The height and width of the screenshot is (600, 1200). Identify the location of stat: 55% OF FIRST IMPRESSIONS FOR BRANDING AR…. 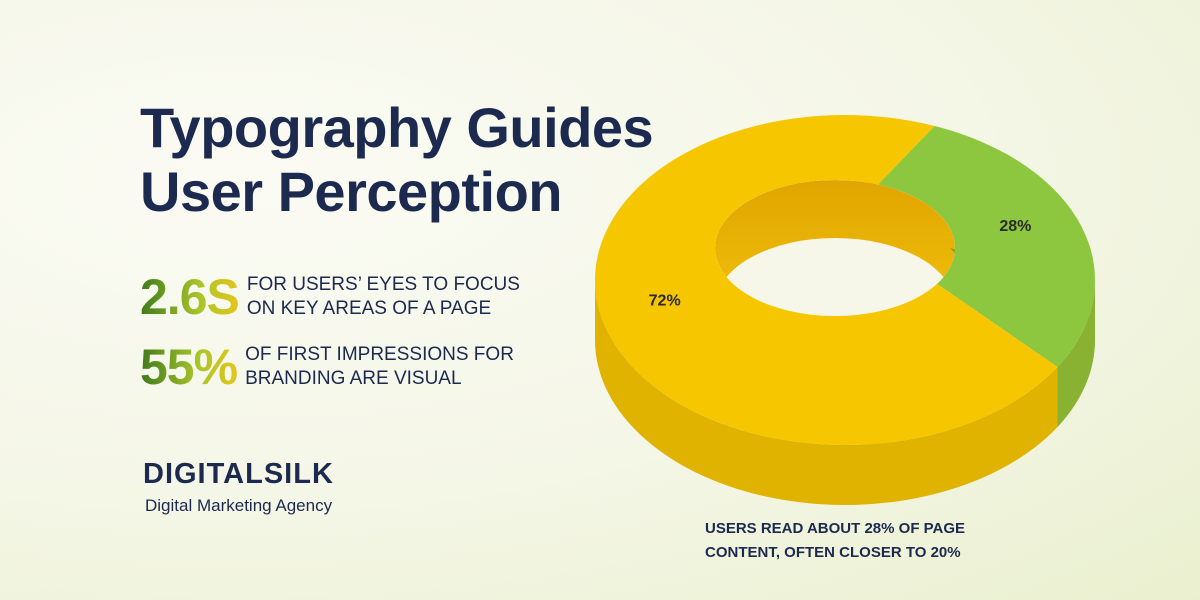
(342, 367).